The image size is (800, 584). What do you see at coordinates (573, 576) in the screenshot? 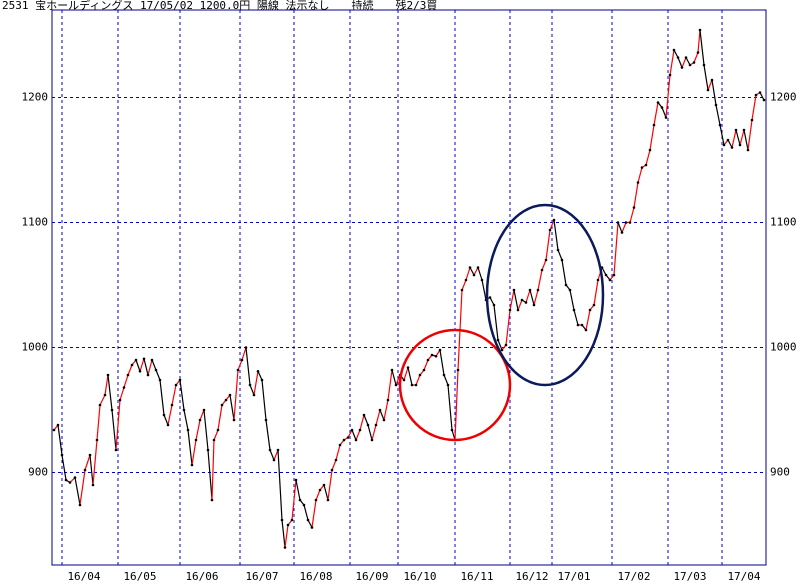
I see `x-tick-label: 17/01` at bounding box center [573, 576].